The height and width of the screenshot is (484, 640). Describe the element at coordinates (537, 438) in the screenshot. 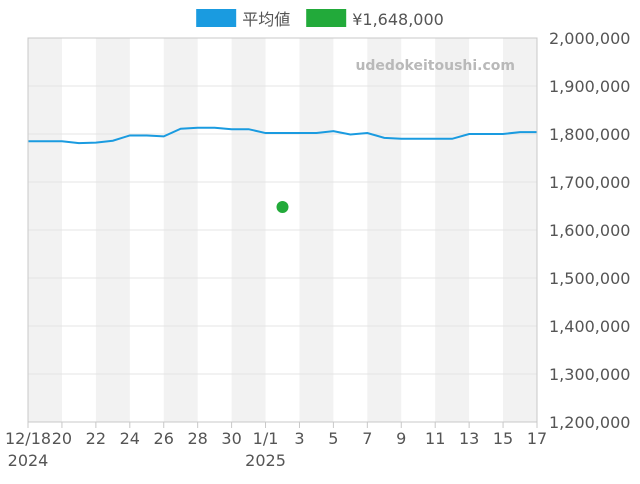

I see `x-tick-label: 17` at that location.